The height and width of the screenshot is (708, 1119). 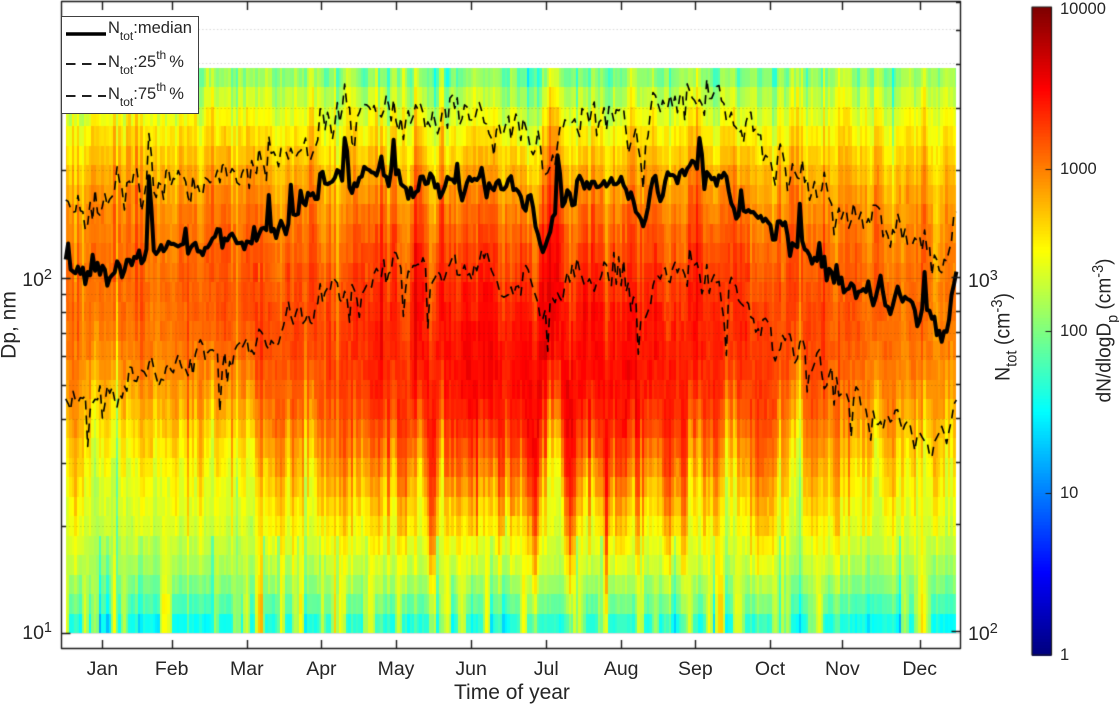 I want to click on svg-text: dN/dlogDp (cm-3), so click(x=1104, y=331).